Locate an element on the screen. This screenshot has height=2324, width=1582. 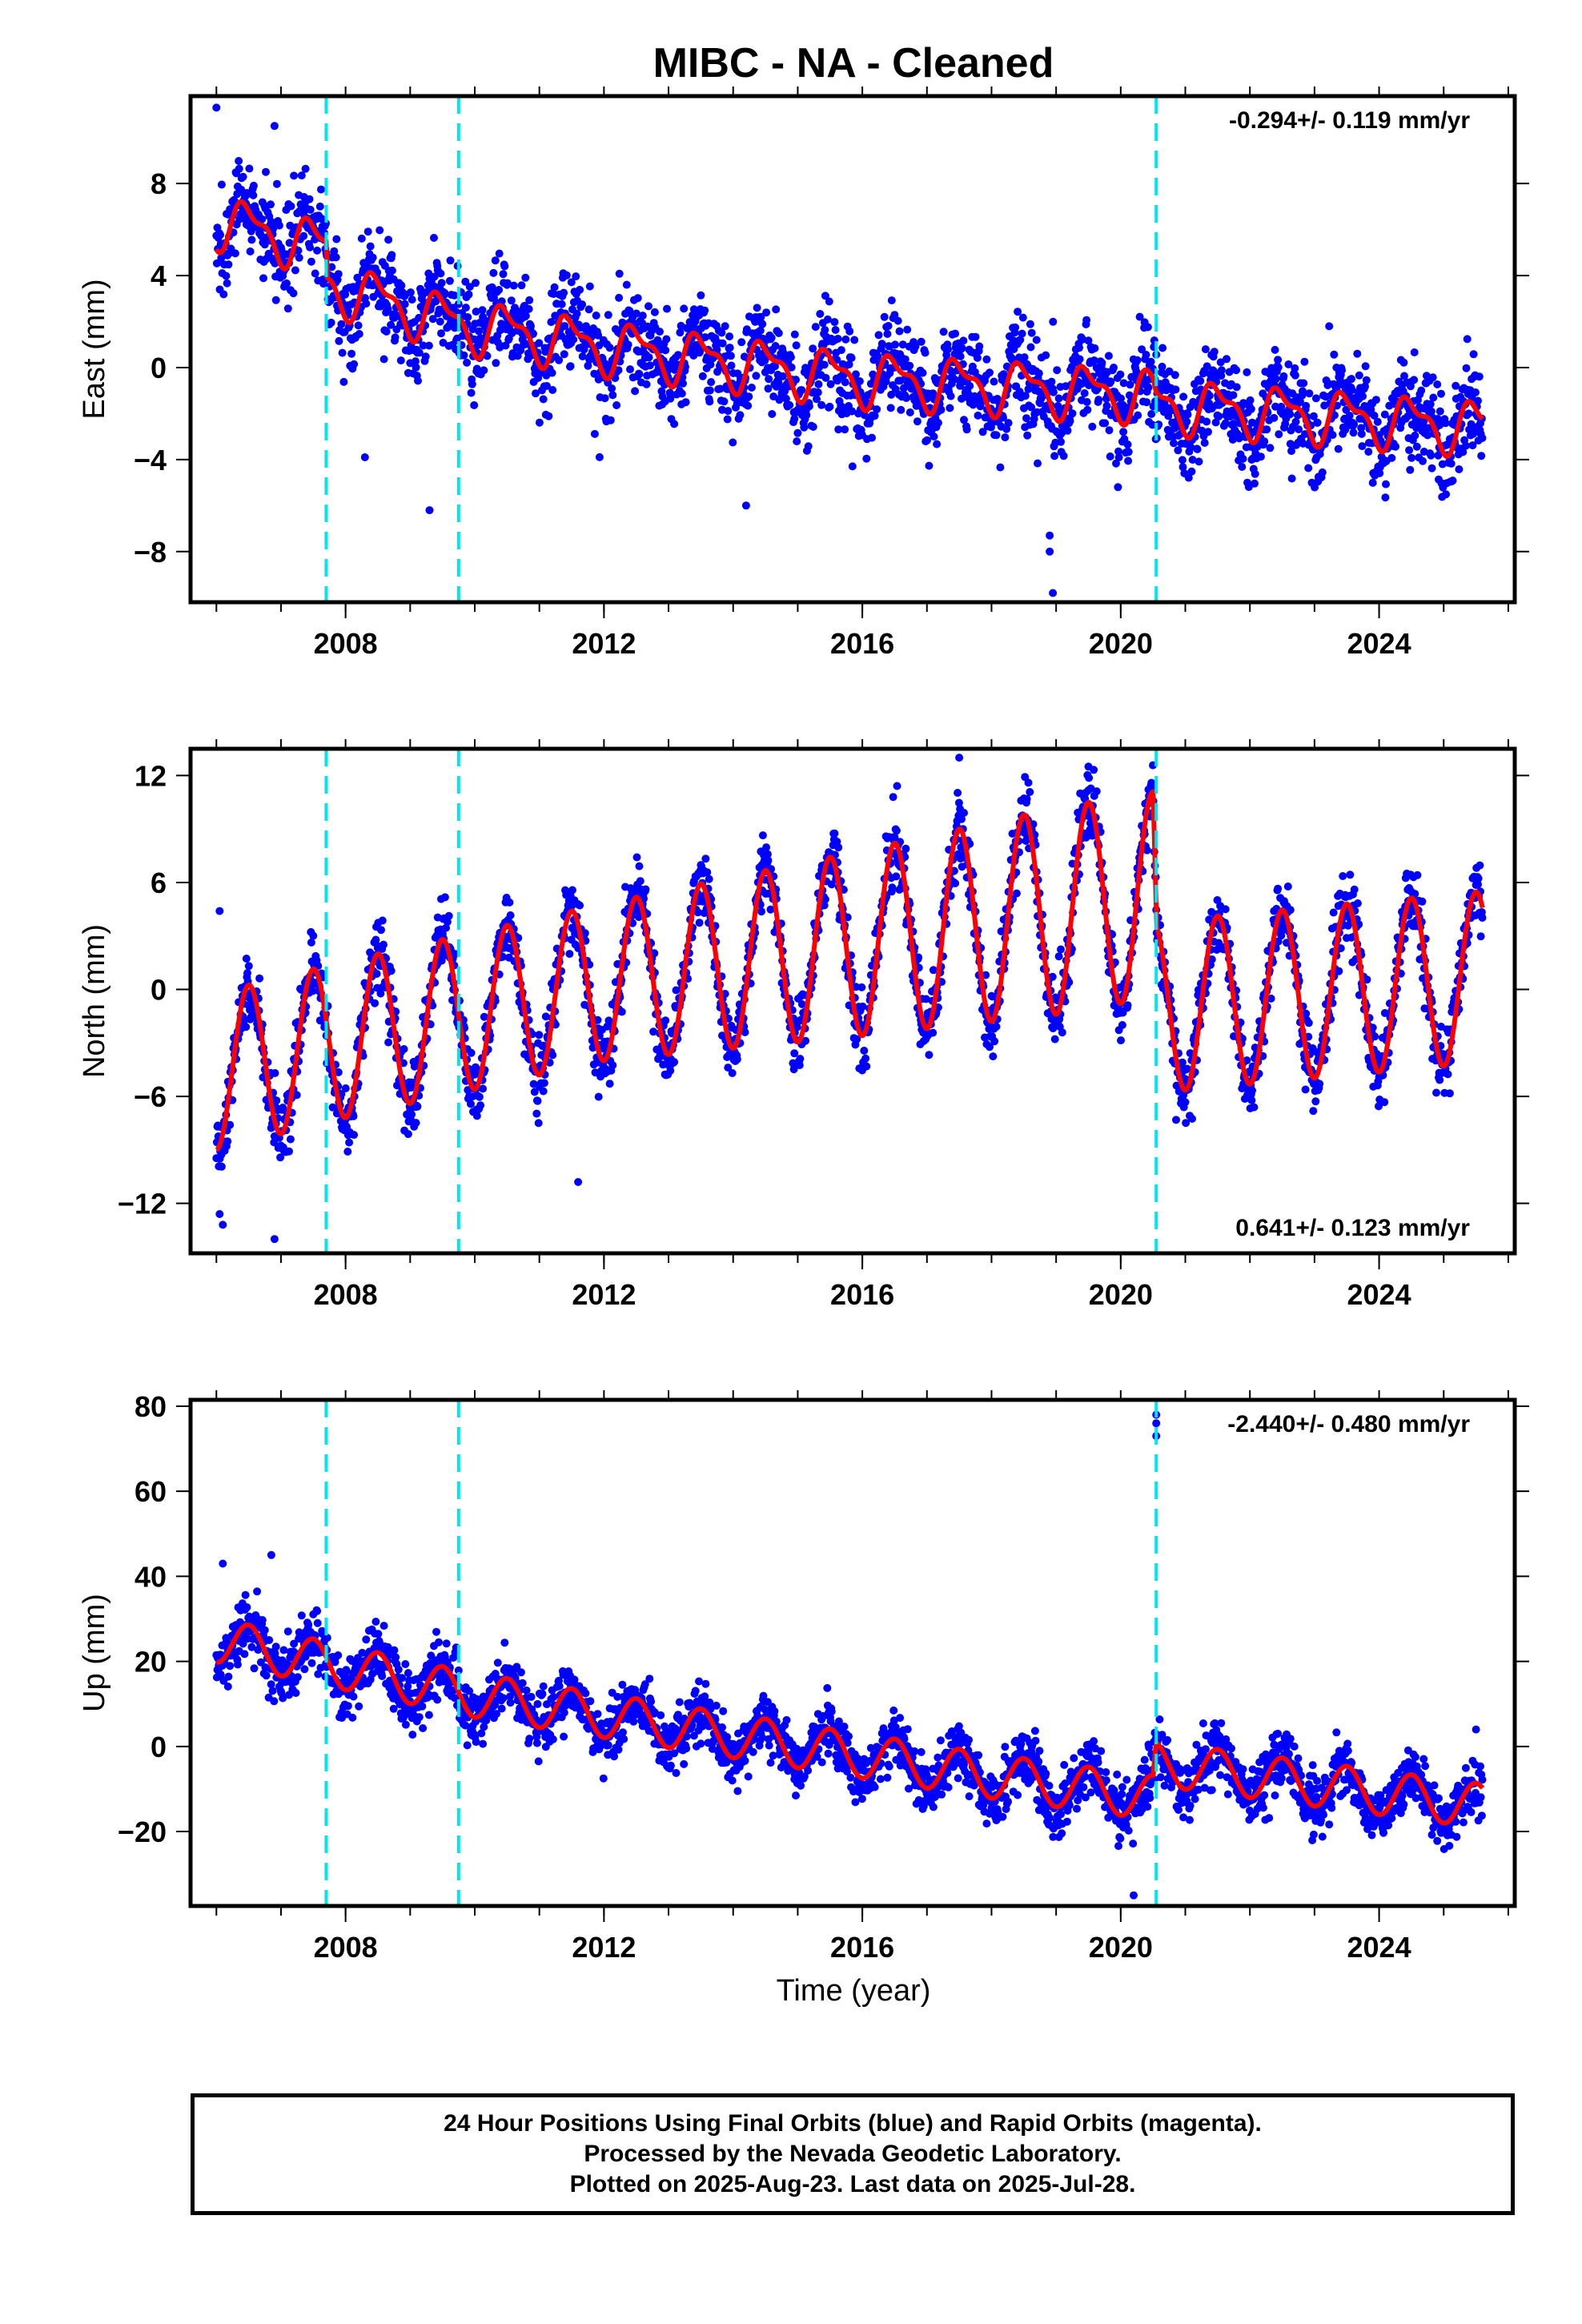
y-tick-label: 0 is located at coordinates (159, 368).